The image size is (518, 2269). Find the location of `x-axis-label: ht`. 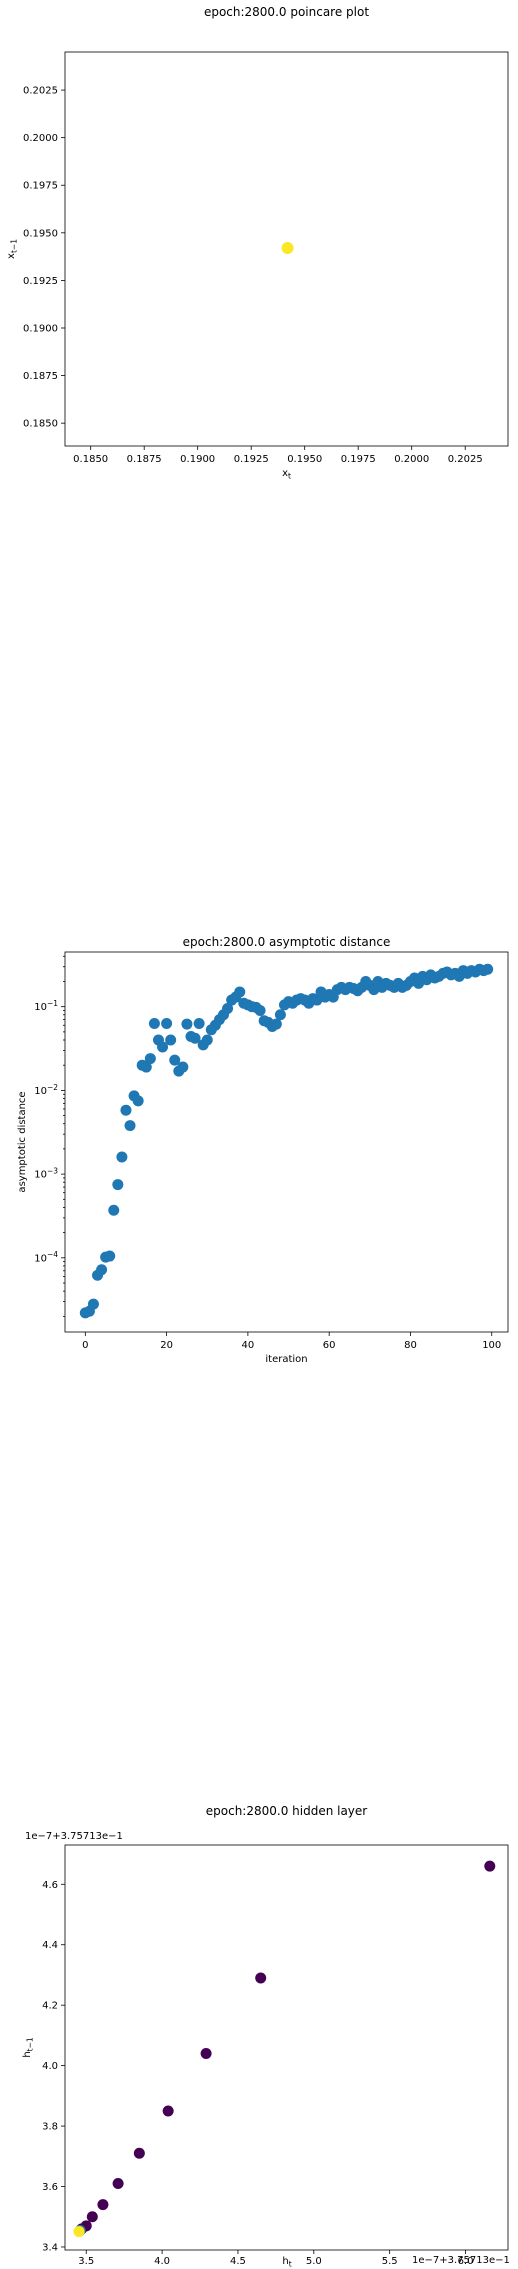

x-axis-label: ht is located at coordinates (286, 2262).